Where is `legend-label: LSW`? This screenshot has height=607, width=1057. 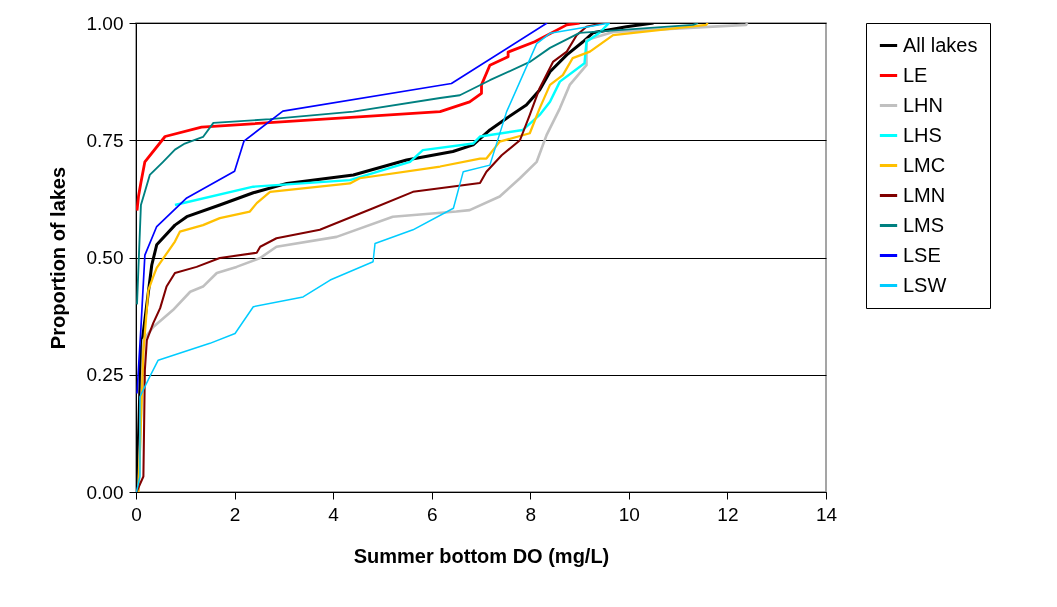 legend-label: LSW is located at coordinates (925, 284).